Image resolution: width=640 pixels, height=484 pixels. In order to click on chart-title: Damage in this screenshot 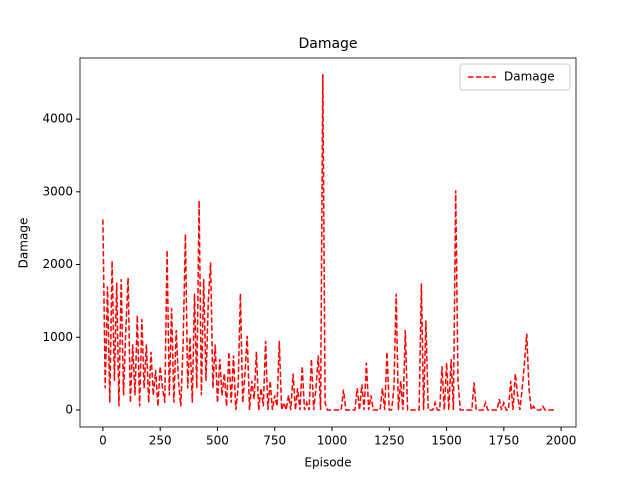, I will do `click(327, 44)`.